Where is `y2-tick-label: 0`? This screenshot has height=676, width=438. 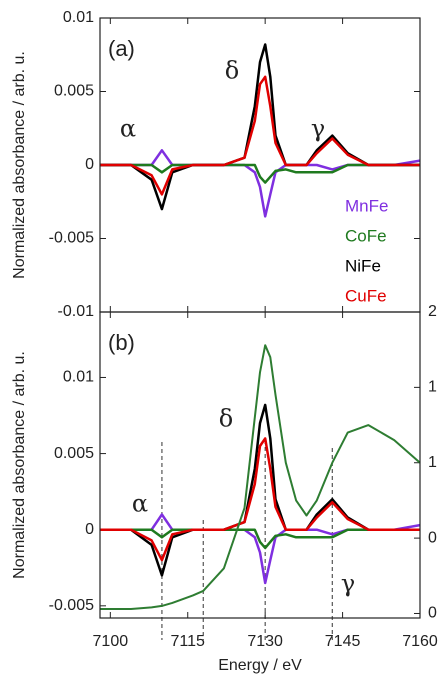
y2-tick-label: 0 is located at coordinates (432, 613).